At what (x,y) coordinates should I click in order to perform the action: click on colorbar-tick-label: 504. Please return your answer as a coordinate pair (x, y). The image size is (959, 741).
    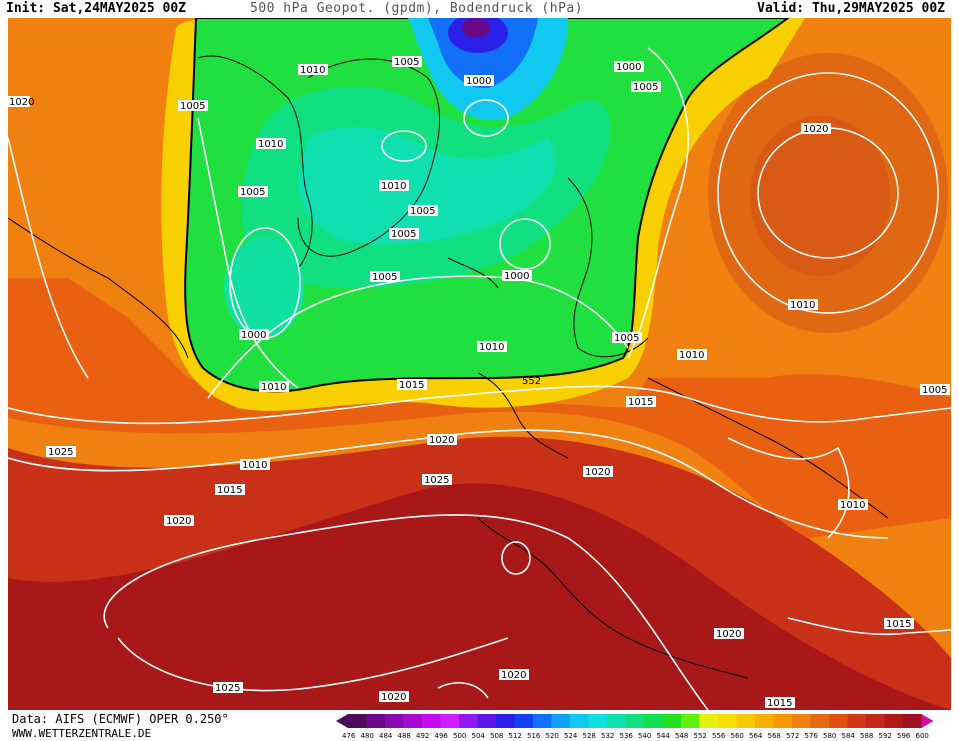
    Looking at the image, I should click on (478, 736).